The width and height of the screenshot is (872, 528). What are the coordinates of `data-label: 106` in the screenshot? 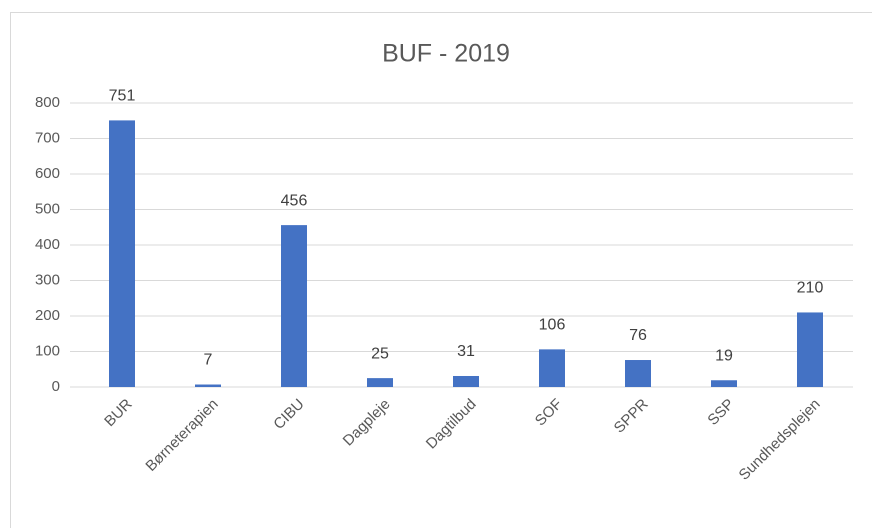 It's located at (552, 325).